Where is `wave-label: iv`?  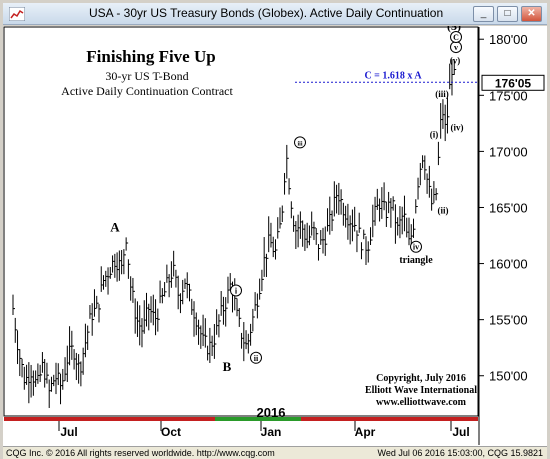 wave-label: iv is located at coordinates (416, 247).